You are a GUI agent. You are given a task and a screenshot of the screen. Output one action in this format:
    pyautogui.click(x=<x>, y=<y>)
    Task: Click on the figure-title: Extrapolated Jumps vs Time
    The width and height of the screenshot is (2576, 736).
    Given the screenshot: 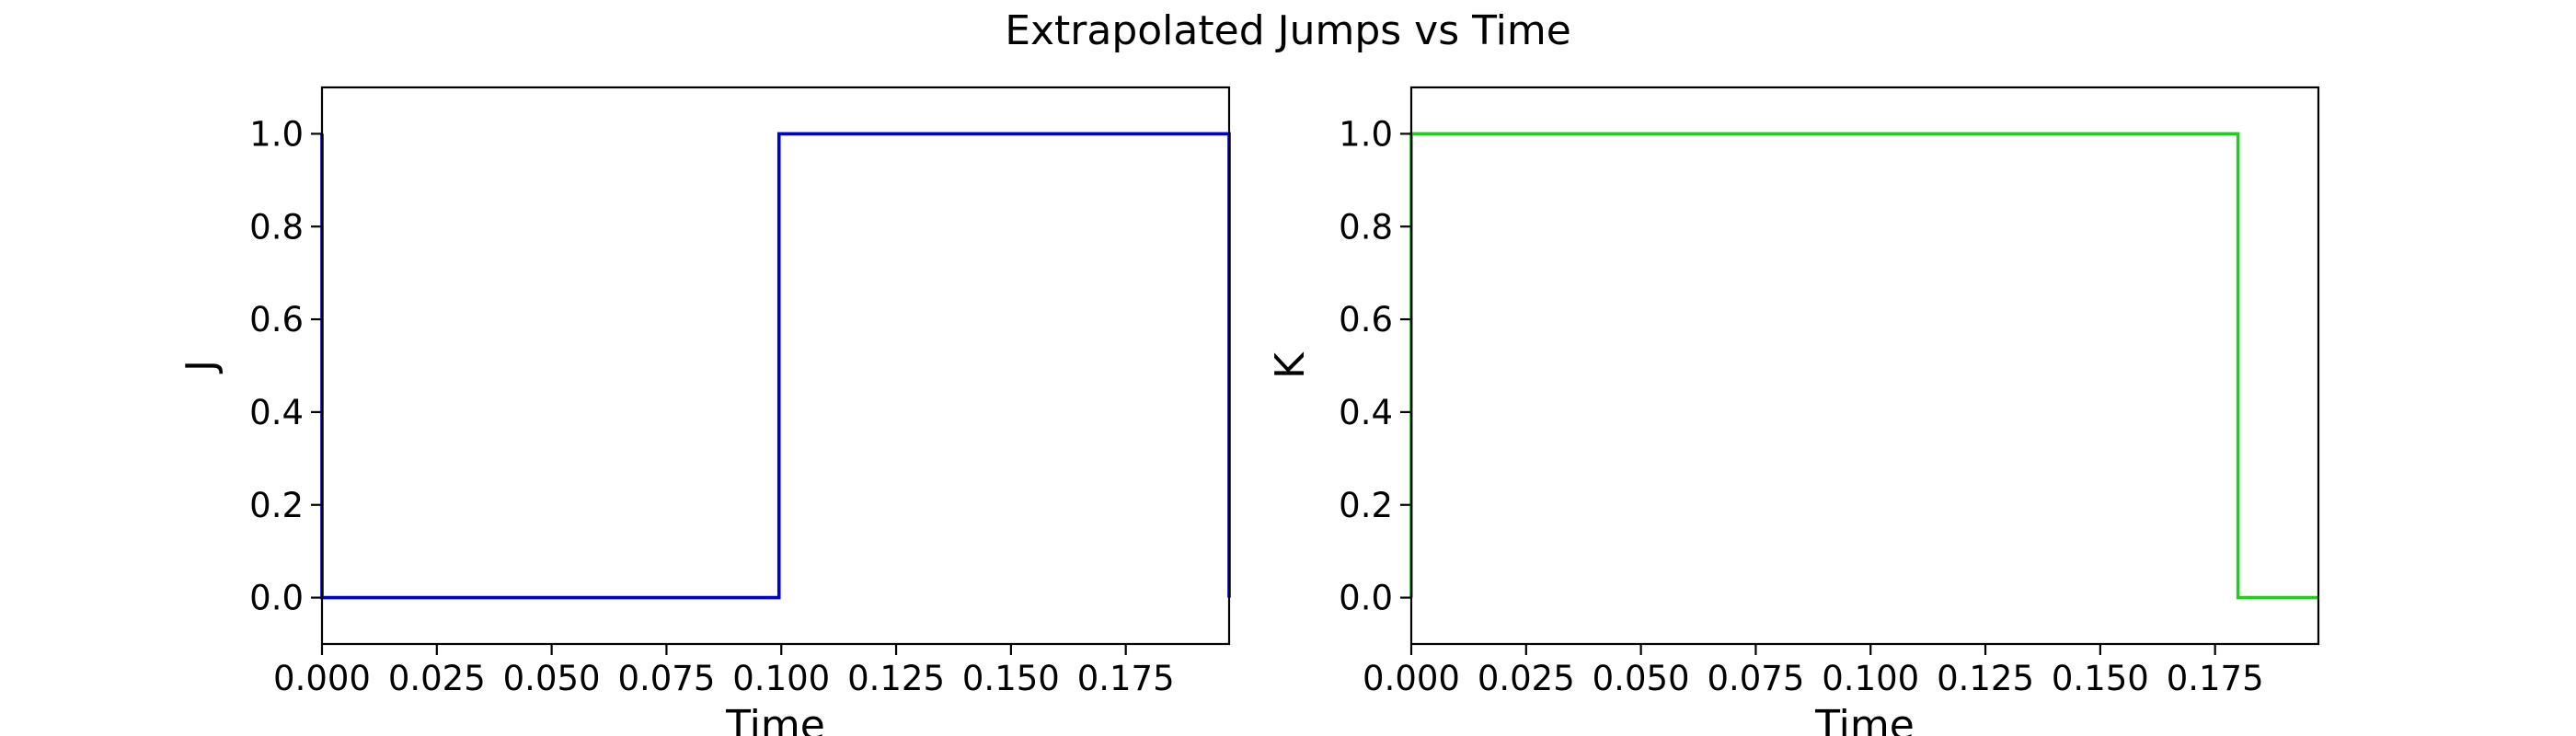 What is the action you would take?
    pyautogui.click(x=1288, y=30)
    